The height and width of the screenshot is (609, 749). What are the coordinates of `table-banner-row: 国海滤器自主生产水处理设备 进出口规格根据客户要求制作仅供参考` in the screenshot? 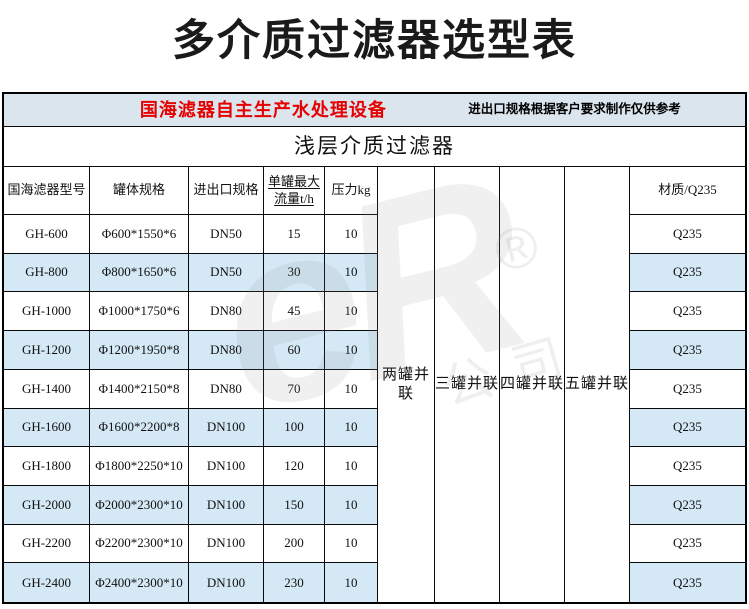 It's located at (374, 110).